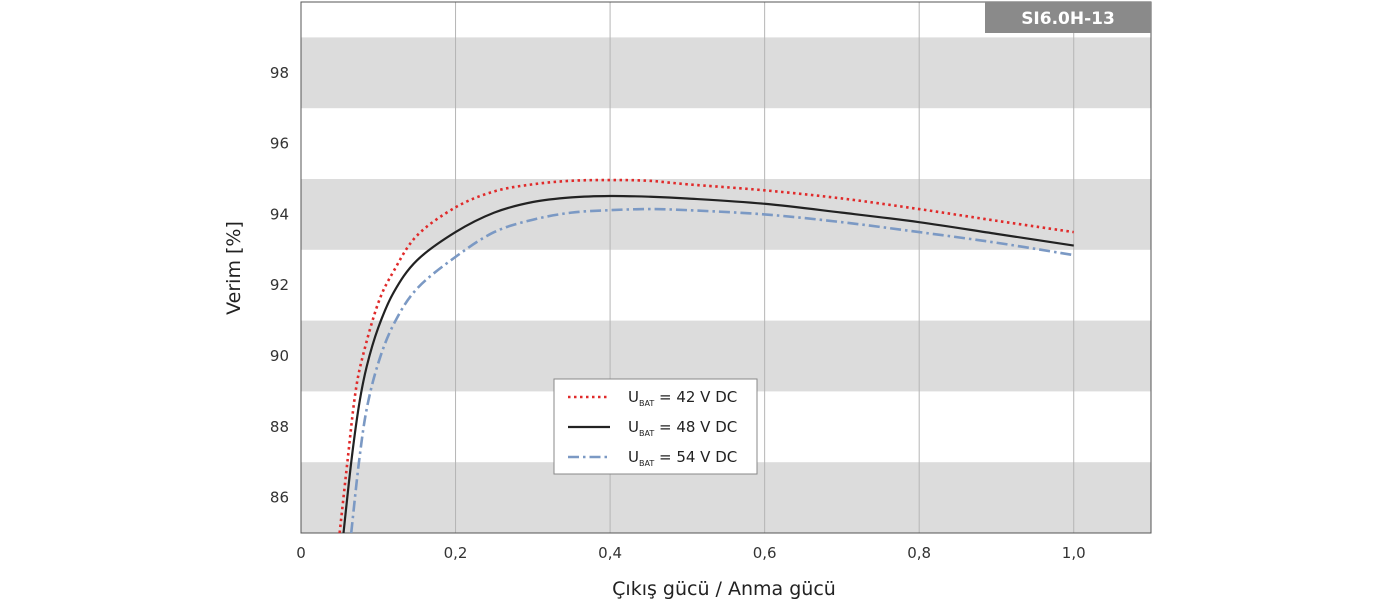 This screenshot has width=1377, height=606. I want to click on legend-label-2: UBAT = 48 V DC, so click(682, 428).